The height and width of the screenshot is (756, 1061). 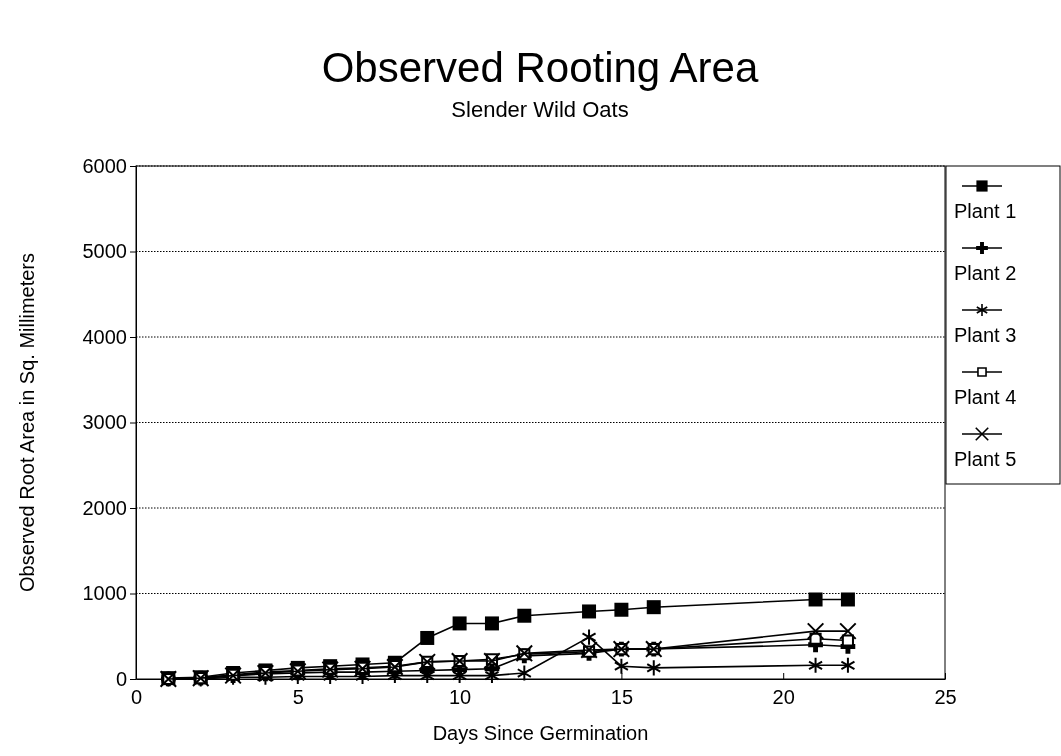 What do you see at coordinates (460, 697) in the screenshot?
I see `x-tick-label: 10` at bounding box center [460, 697].